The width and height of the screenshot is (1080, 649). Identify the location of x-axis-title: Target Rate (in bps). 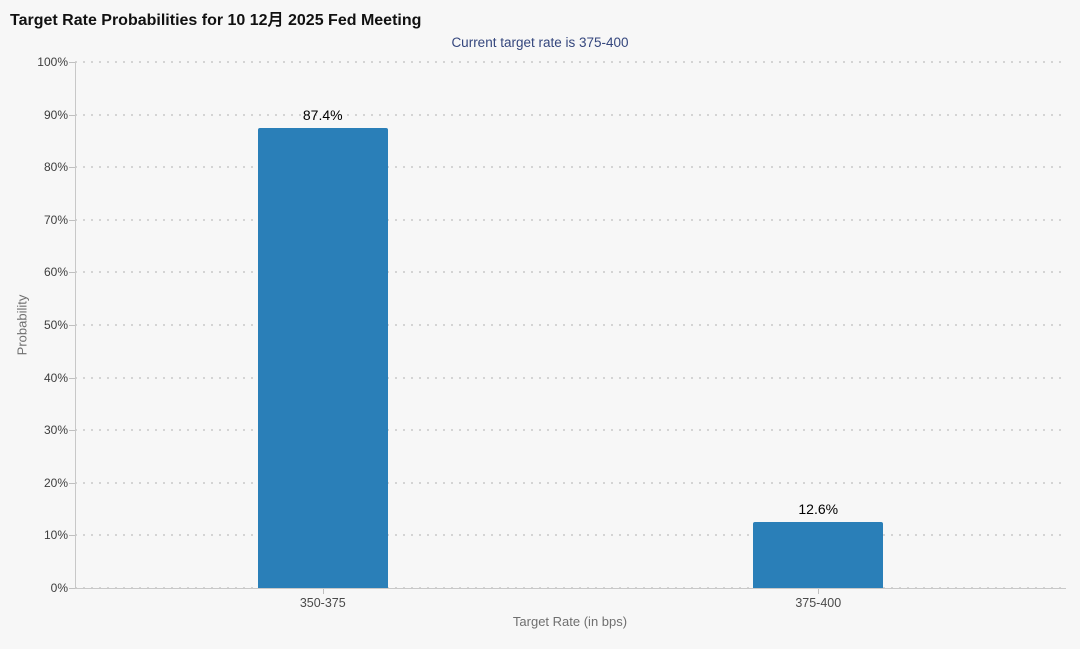
(570, 621).